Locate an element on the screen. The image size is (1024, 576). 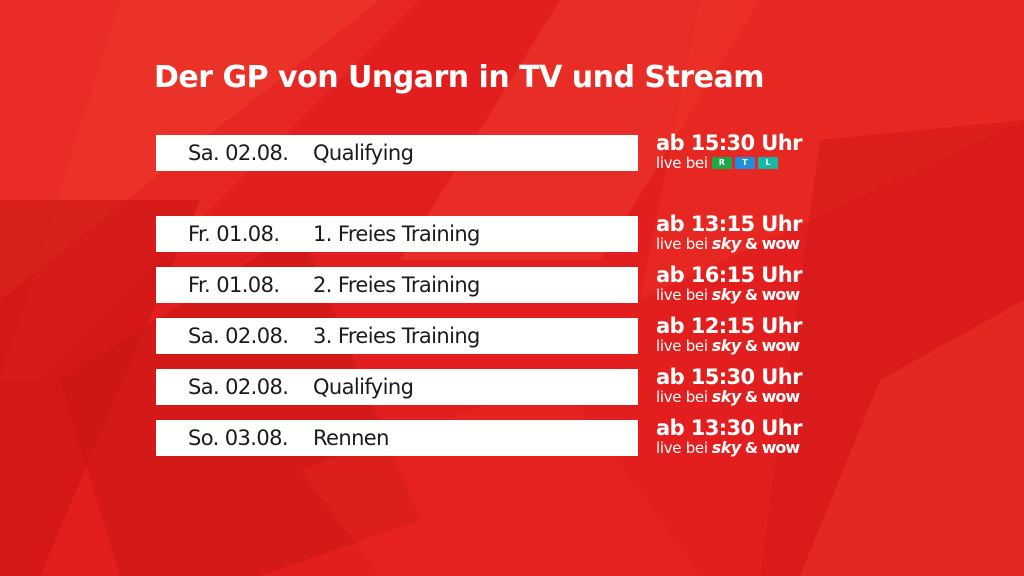
live-line: live bei R T L is located at coordinates (756, 163).